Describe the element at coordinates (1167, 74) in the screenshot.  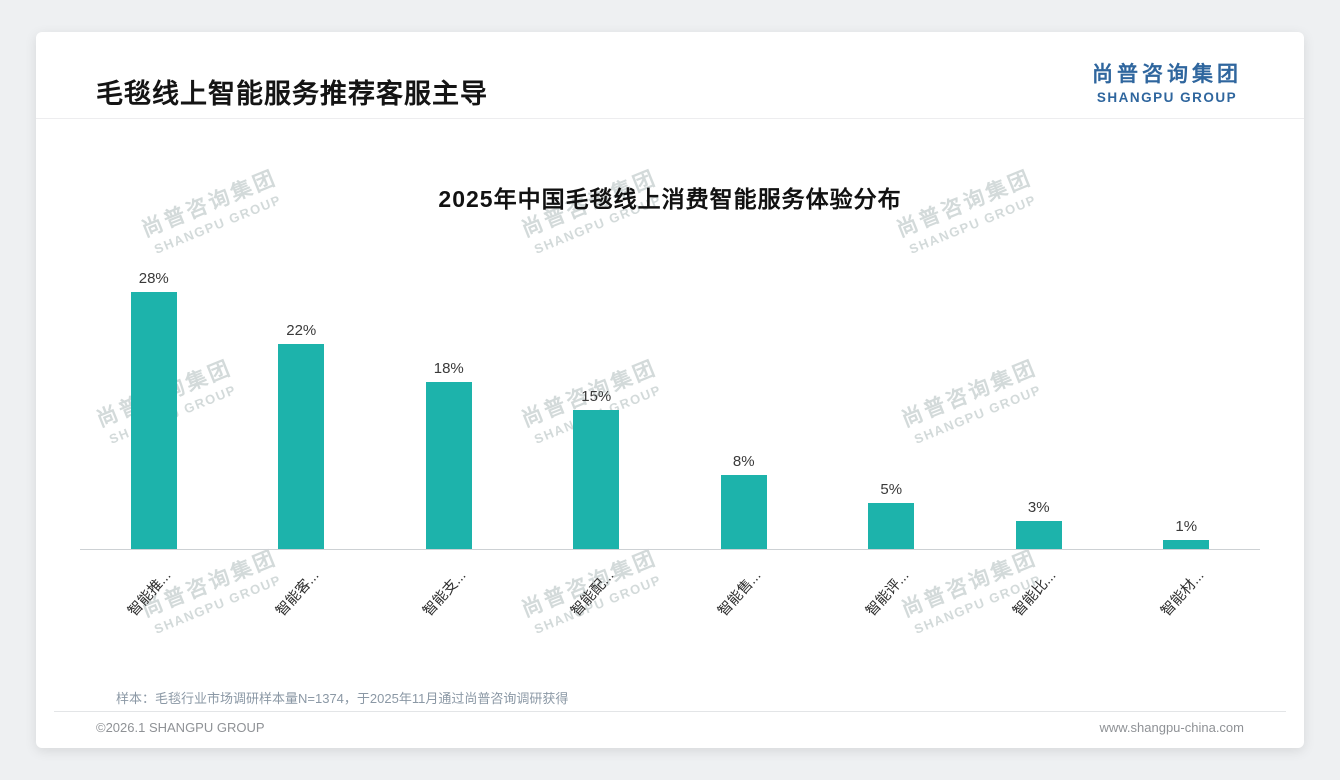
I see `brand-logo-chinese: 尚普咨询集团` at that location.